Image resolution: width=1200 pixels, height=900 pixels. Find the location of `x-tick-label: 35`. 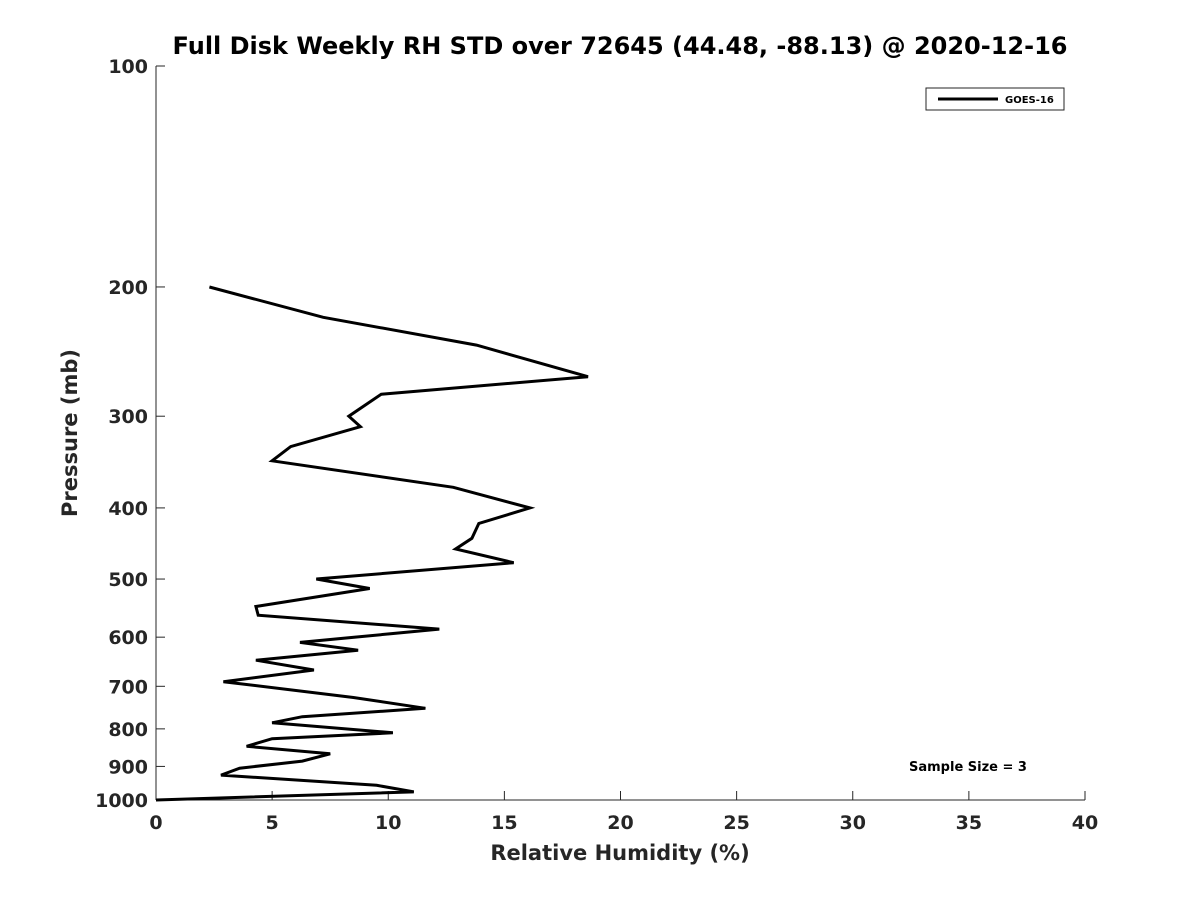

x-tick-label: 35 is located at coordinates (969, 823).